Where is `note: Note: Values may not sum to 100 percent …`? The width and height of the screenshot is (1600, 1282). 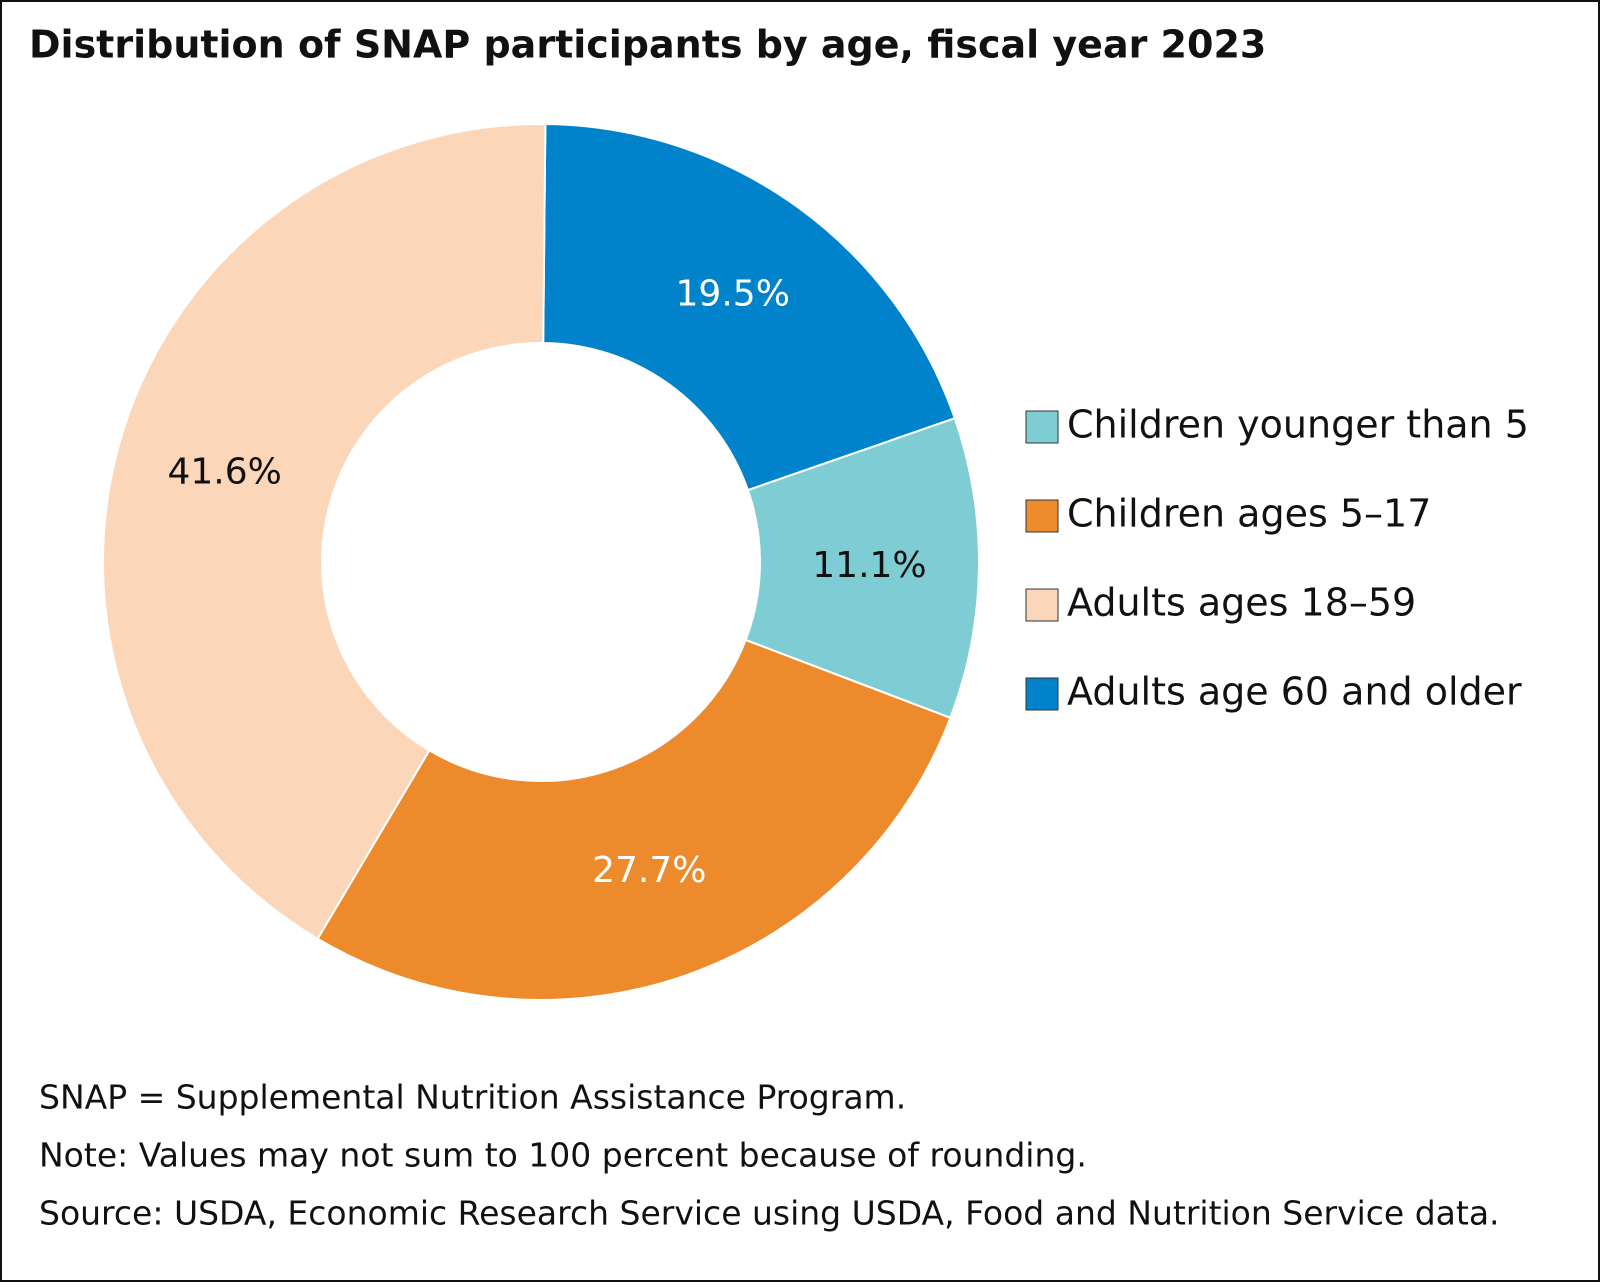
note: Note: Values may not sum to 100 percent … is located at coordinates (563, 1155).